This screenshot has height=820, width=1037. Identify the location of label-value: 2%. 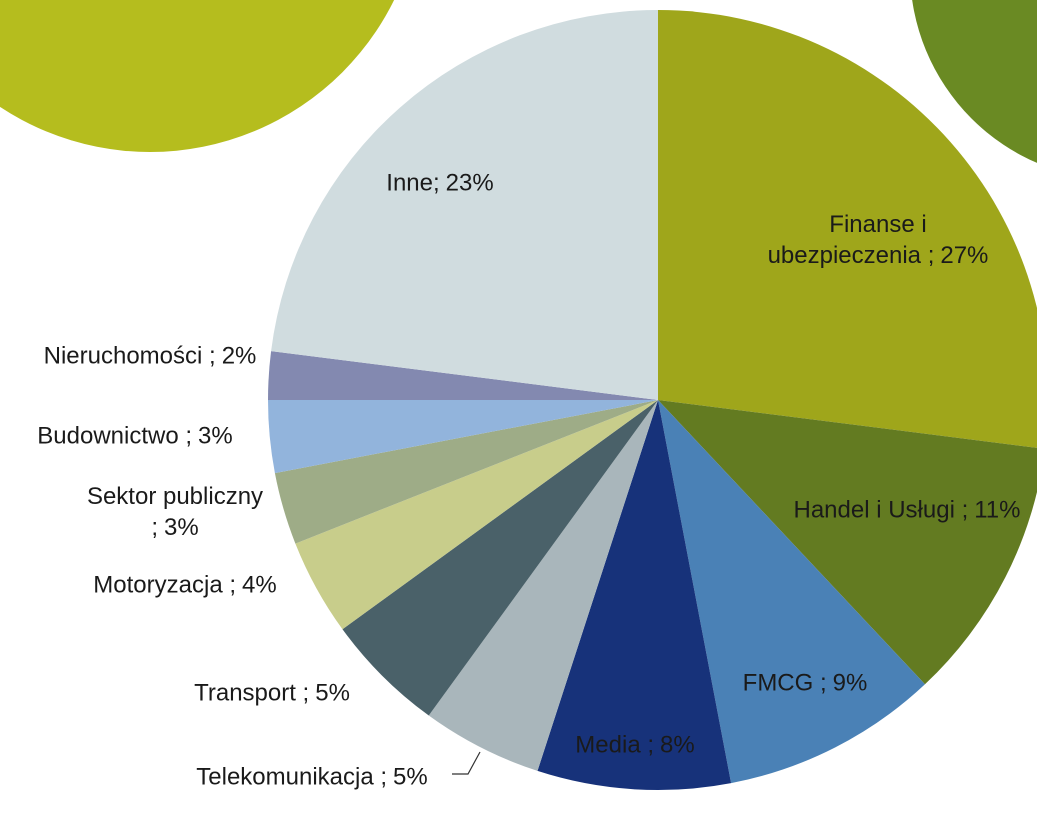
(239, 356).